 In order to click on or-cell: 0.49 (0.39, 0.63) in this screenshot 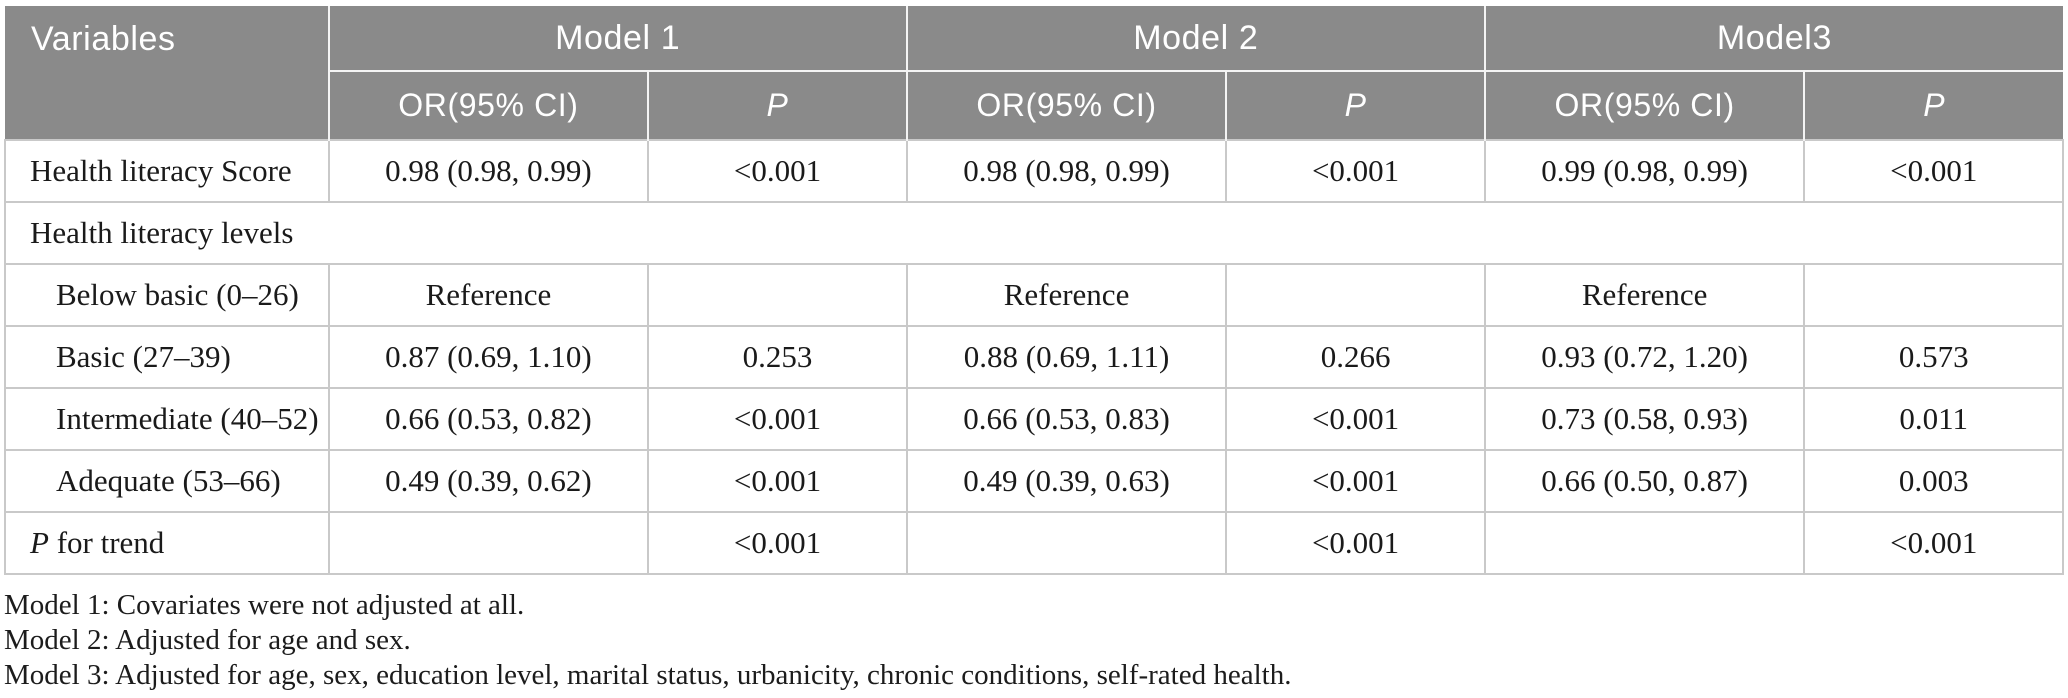, I will do `click(1066, 481)`.